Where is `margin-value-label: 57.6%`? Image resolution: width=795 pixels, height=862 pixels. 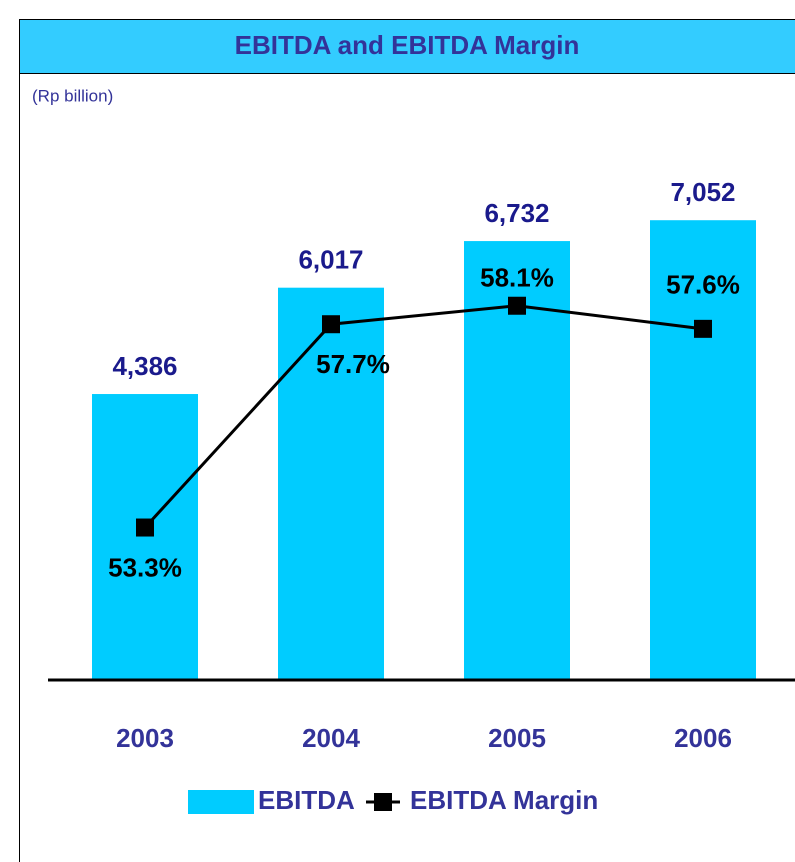
margin-value-label: 57.6% is located at coordinates (703, 285).